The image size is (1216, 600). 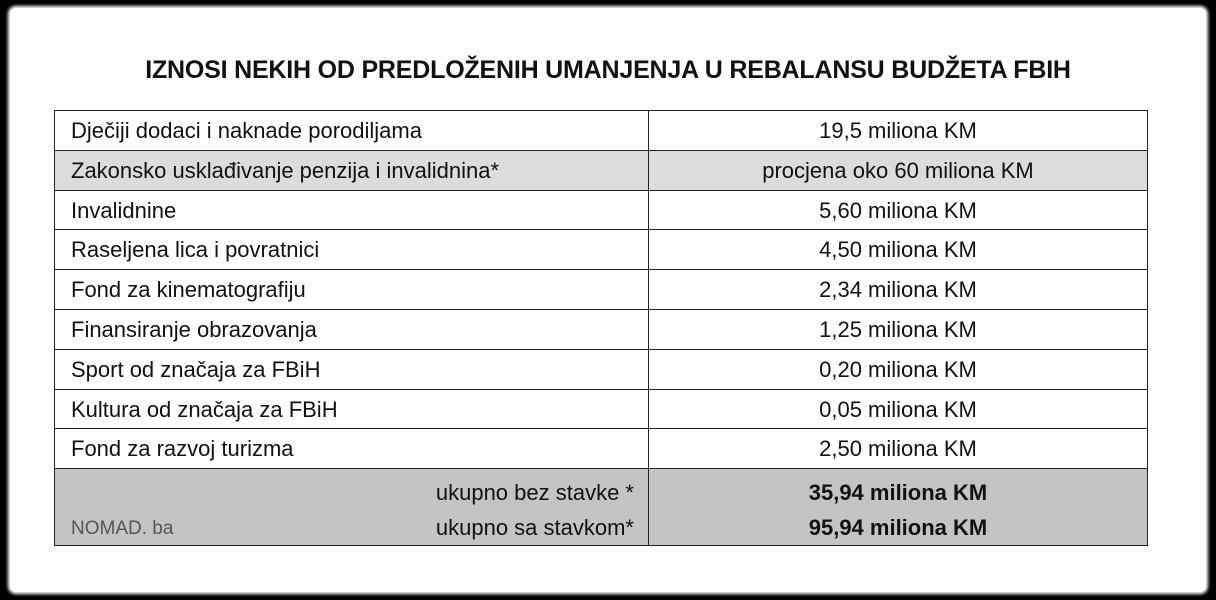 I want to click on item-amount: 5,60 miliona KM, so click(x=898, y=210).